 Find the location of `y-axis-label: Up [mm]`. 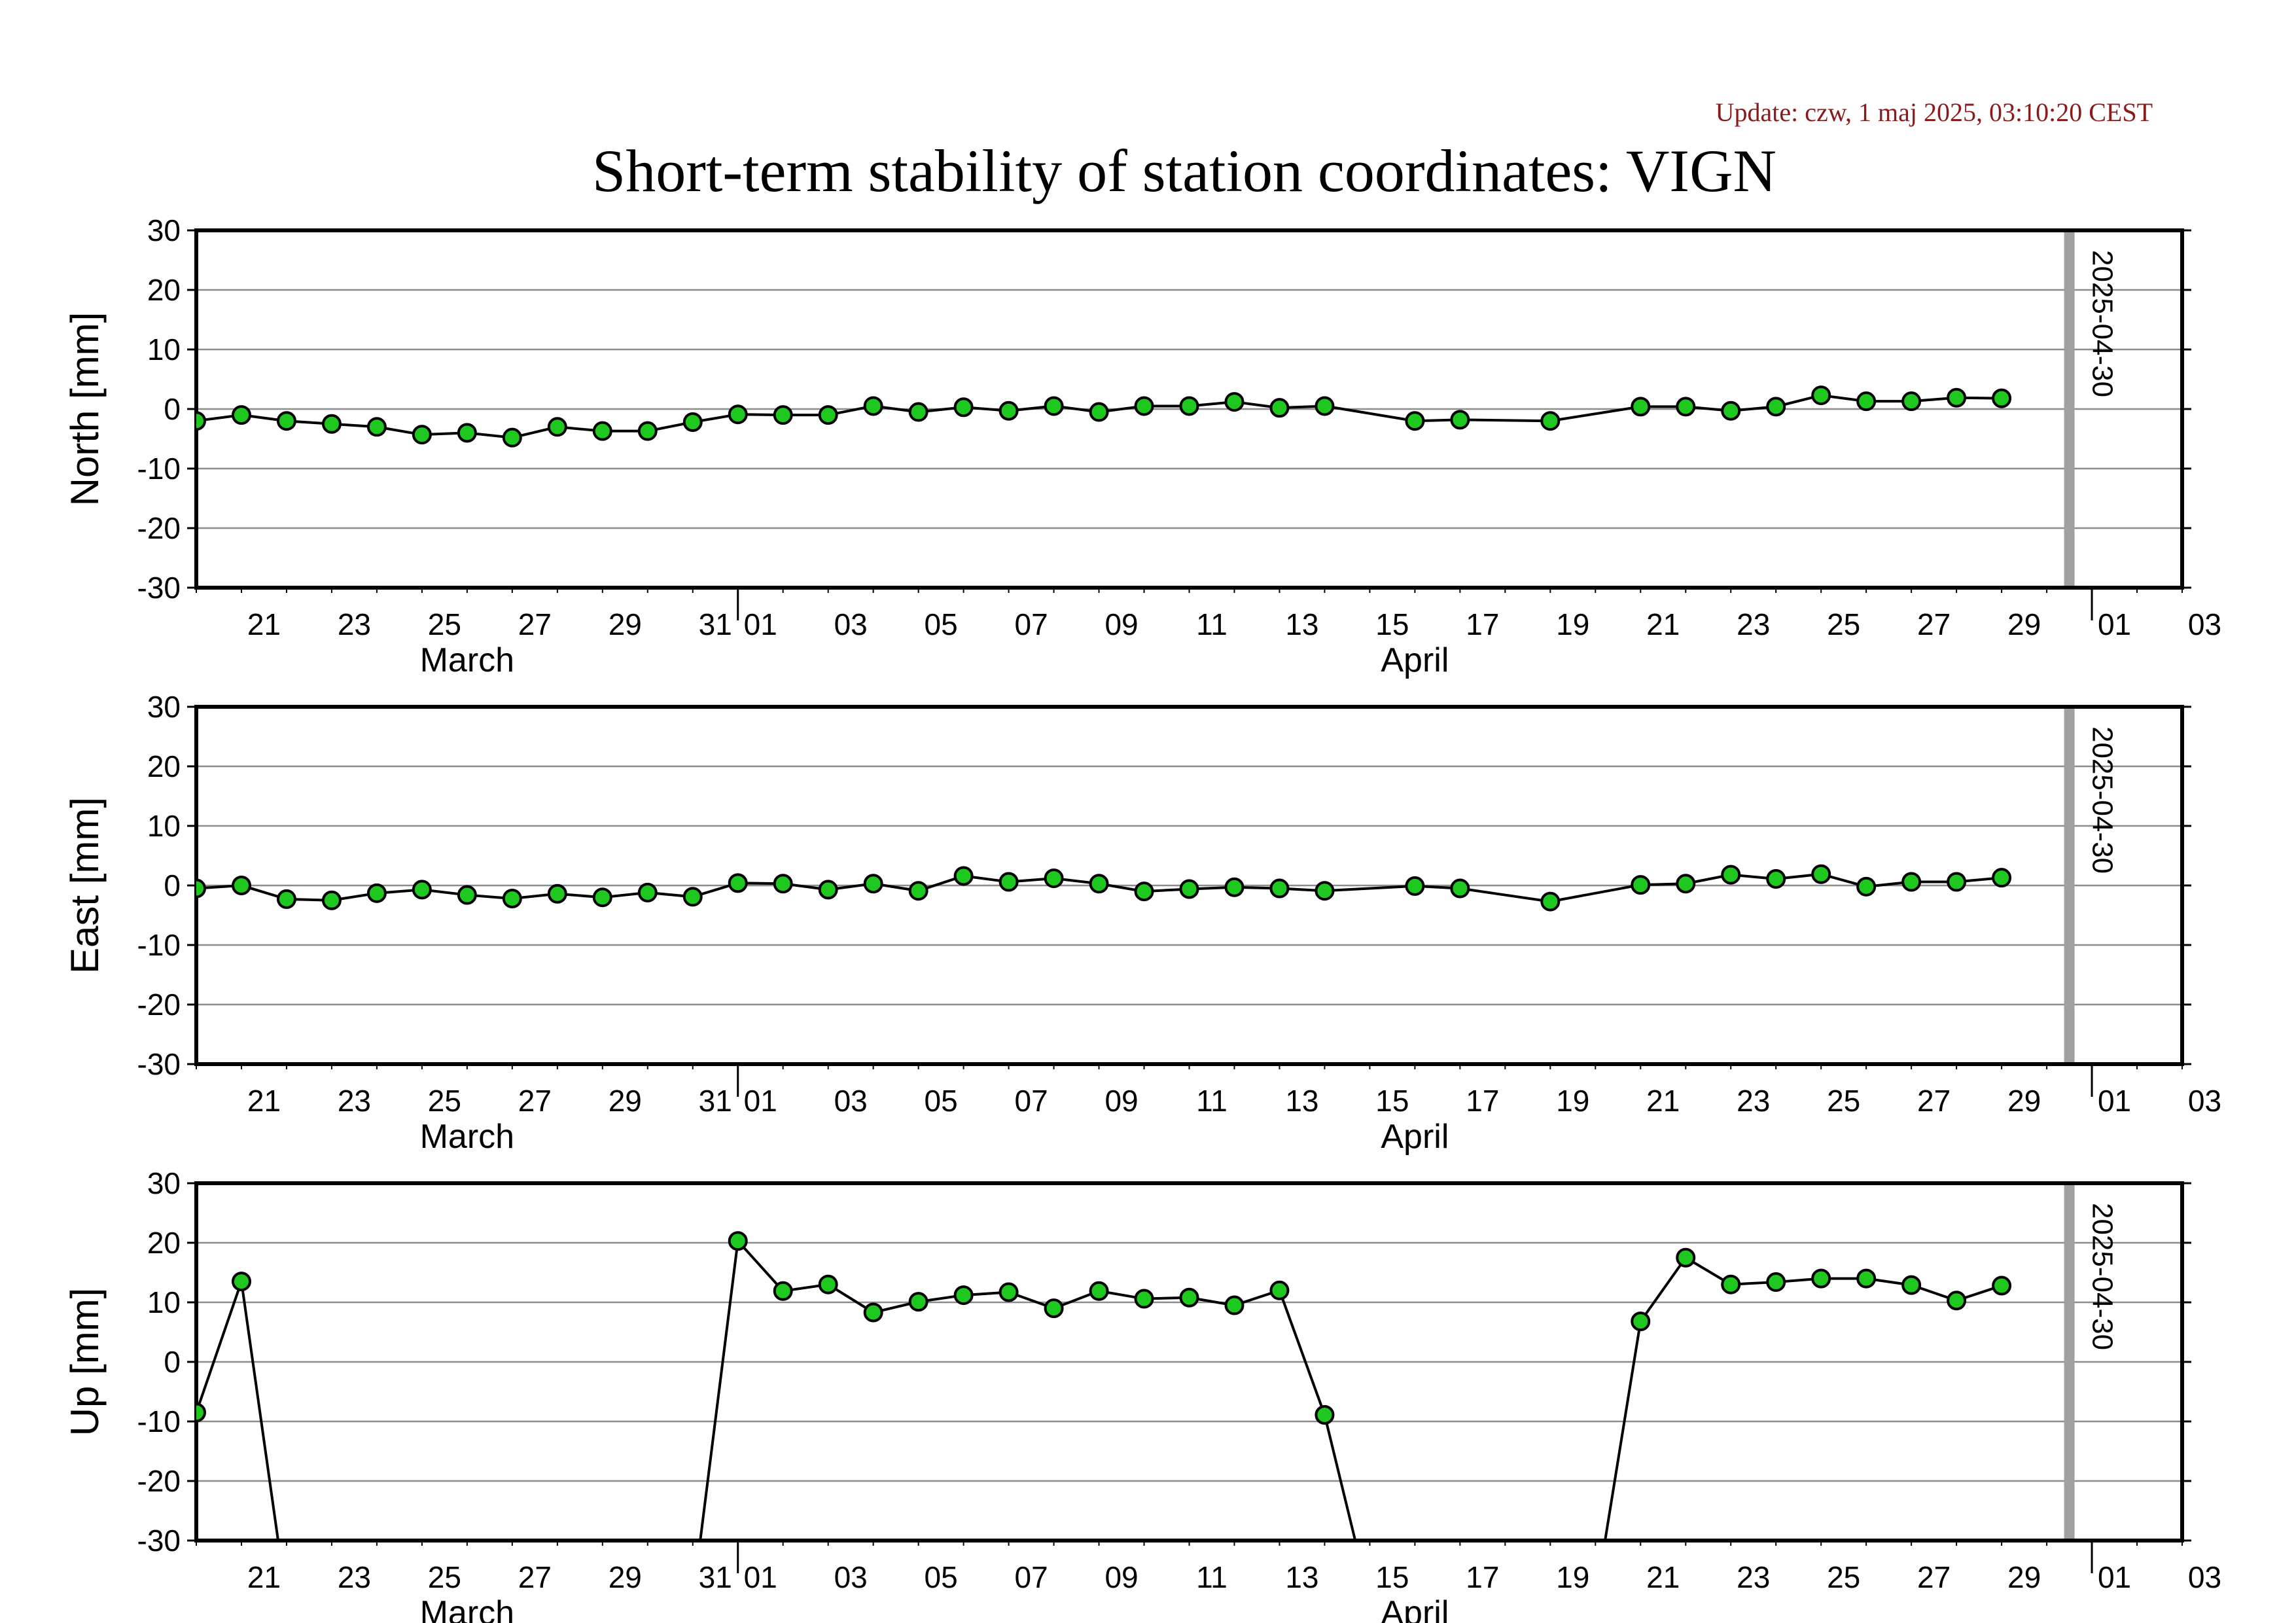

y-axis-label: Up [mm] is located at coordinates (85, 1362).